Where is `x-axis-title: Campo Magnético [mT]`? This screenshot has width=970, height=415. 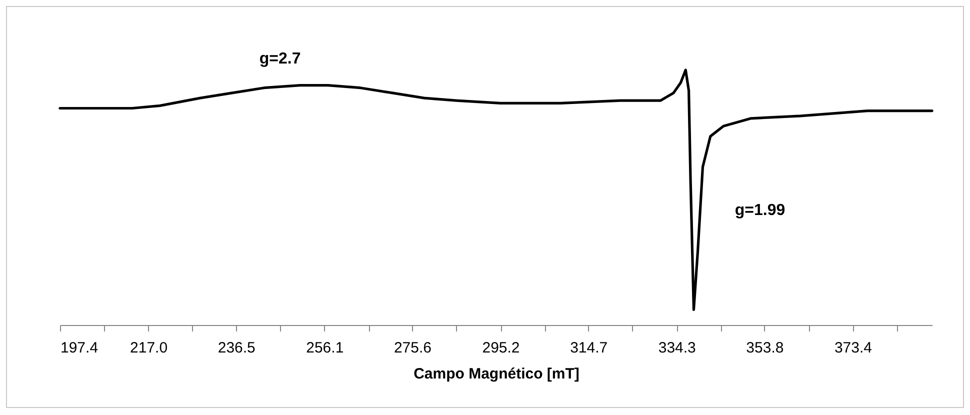
x-axis-title: Campo Magnético [mT] is located at coordinates (497, 374).